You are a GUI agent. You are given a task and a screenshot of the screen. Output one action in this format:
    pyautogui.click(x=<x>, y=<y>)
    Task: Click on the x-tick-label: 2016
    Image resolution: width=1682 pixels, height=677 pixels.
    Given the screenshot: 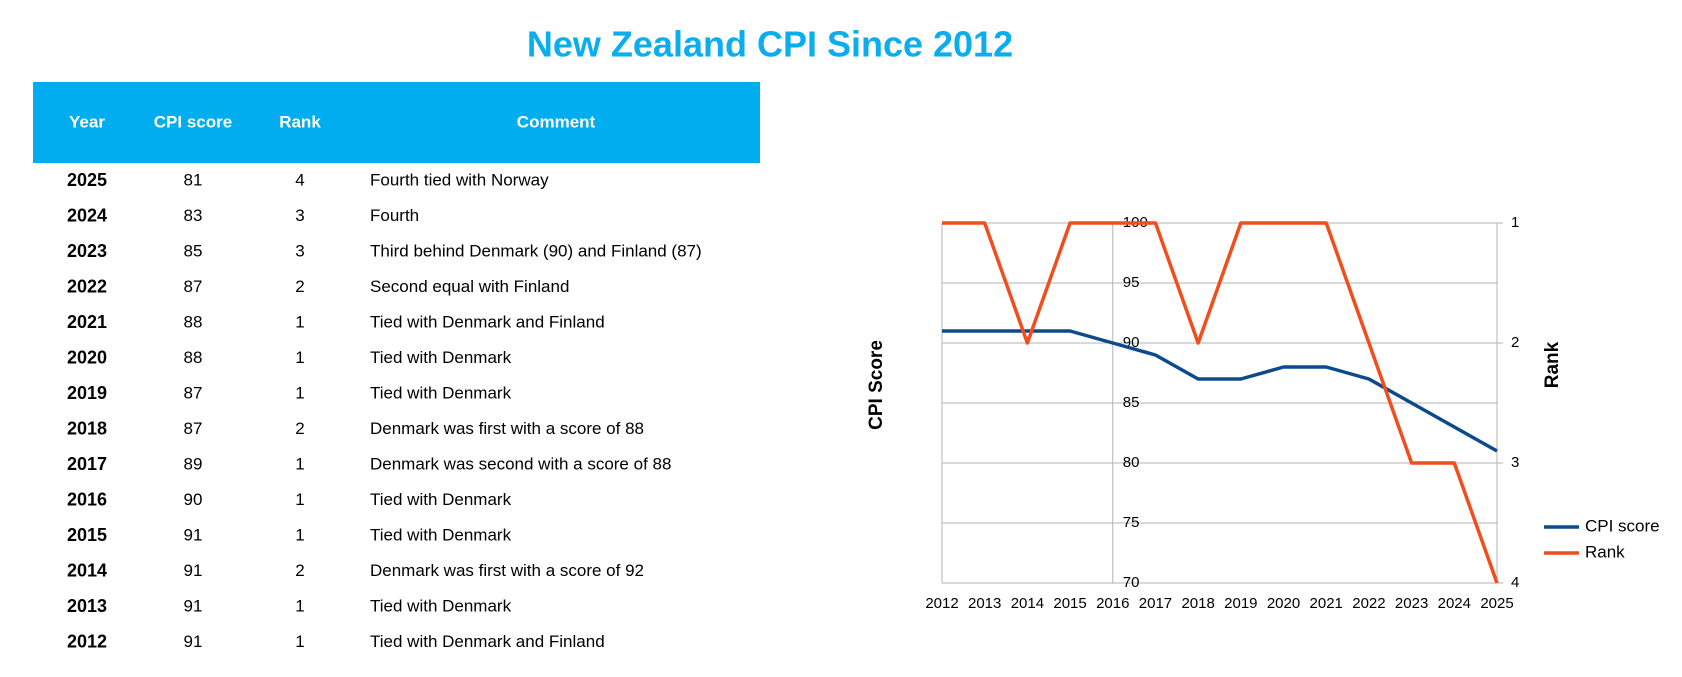 What is the action you would take?
    pyautogui.click(x=1112, y=603)
    